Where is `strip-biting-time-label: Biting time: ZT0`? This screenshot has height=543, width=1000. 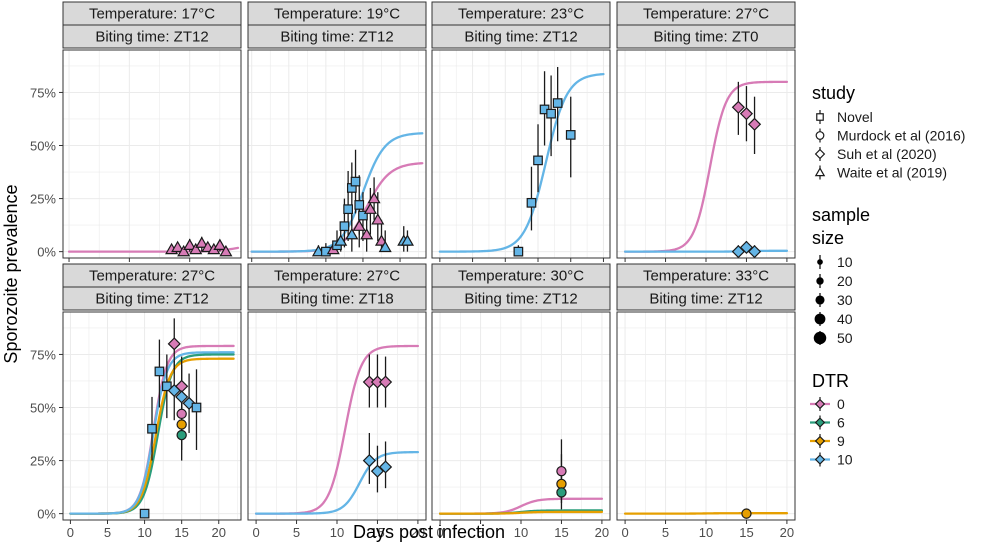 strip-biting-time-label: Biting time: ZT0 is located at coordinates (705, 37).